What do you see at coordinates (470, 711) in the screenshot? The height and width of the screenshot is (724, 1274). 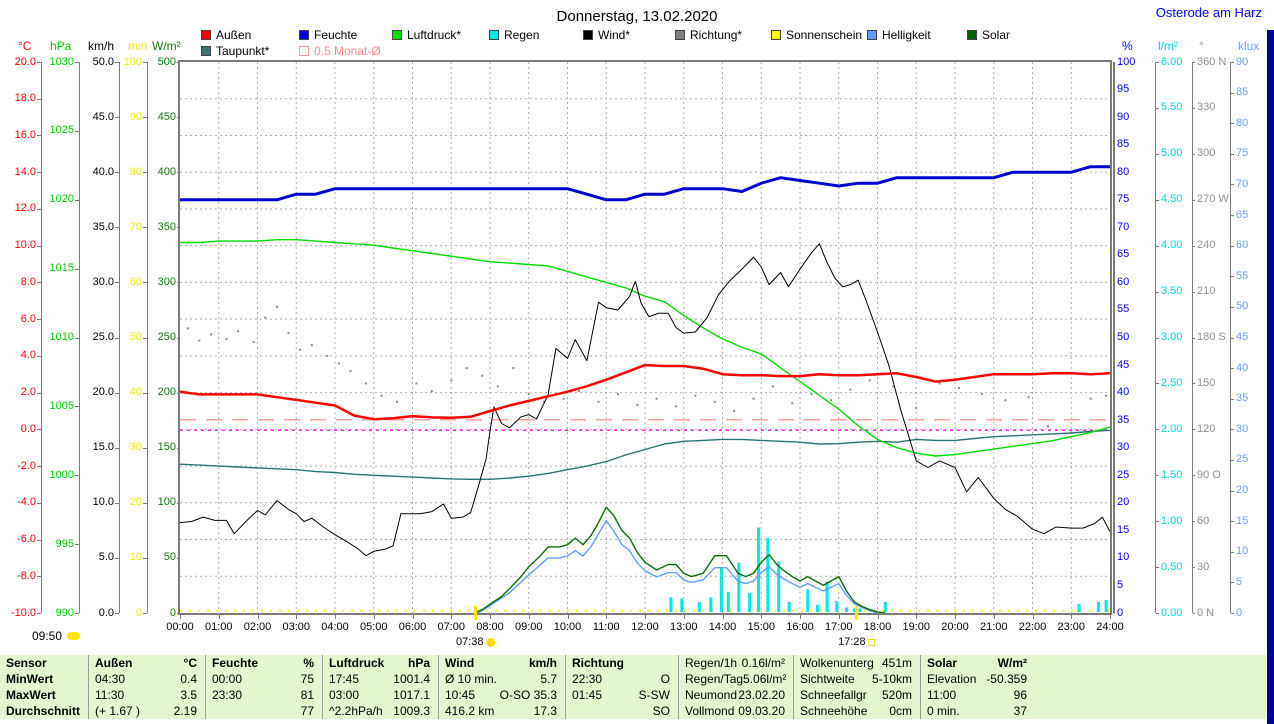 I see `summary-cell-label: 416.2 km` at bounding box center [470, 711].